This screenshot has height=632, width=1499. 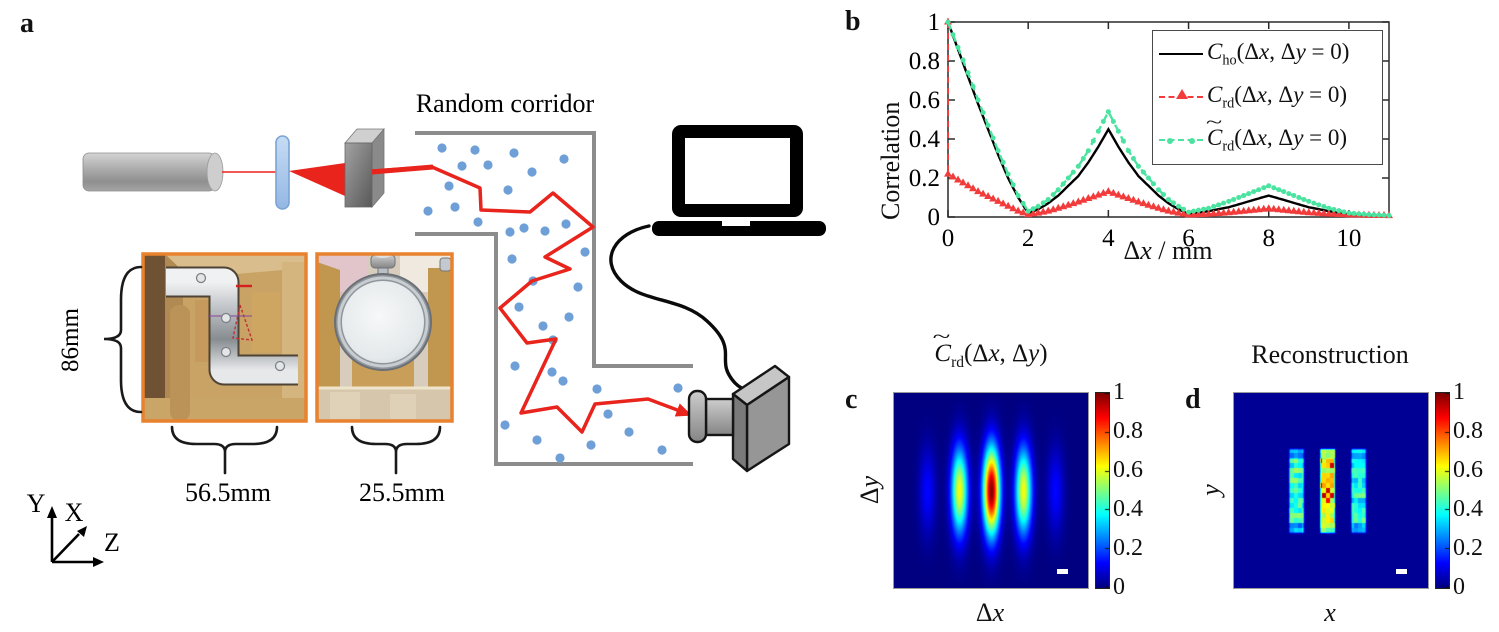 What do you see at coordinates (1331, 490) in the screenshot?
I see `heatmap-d` at bounding box center [1331, 490].